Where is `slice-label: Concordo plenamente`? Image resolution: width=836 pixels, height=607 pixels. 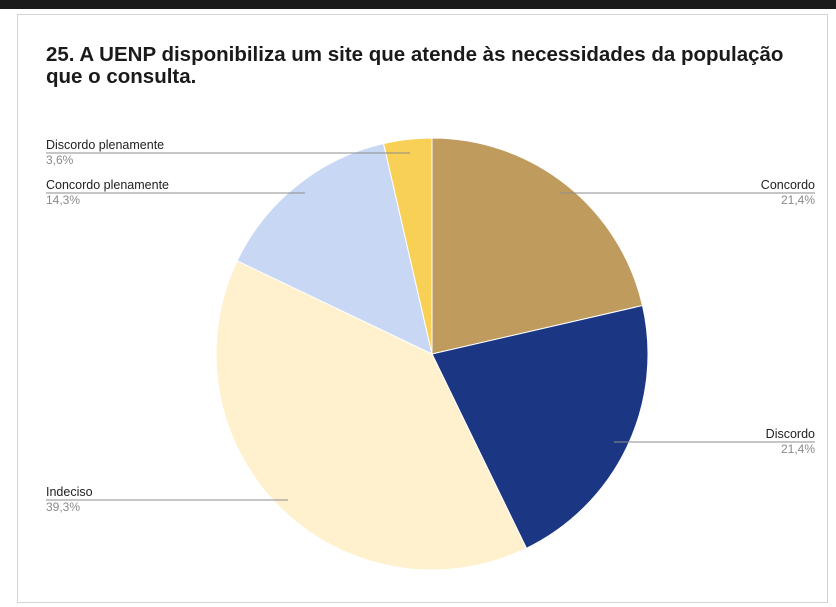
slice-label: Concordo plenamente is located at coordinates (107, 185).